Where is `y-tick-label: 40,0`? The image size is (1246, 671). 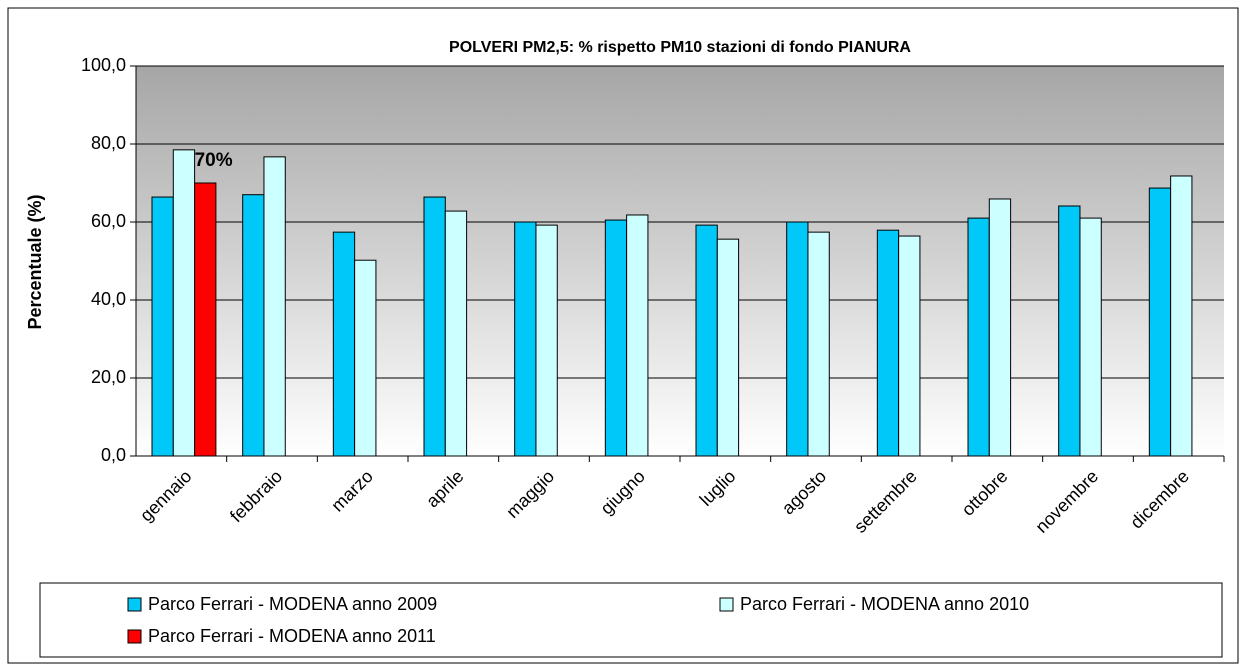 y-tick-label: 40,0 is located at coordinates (108, 299).